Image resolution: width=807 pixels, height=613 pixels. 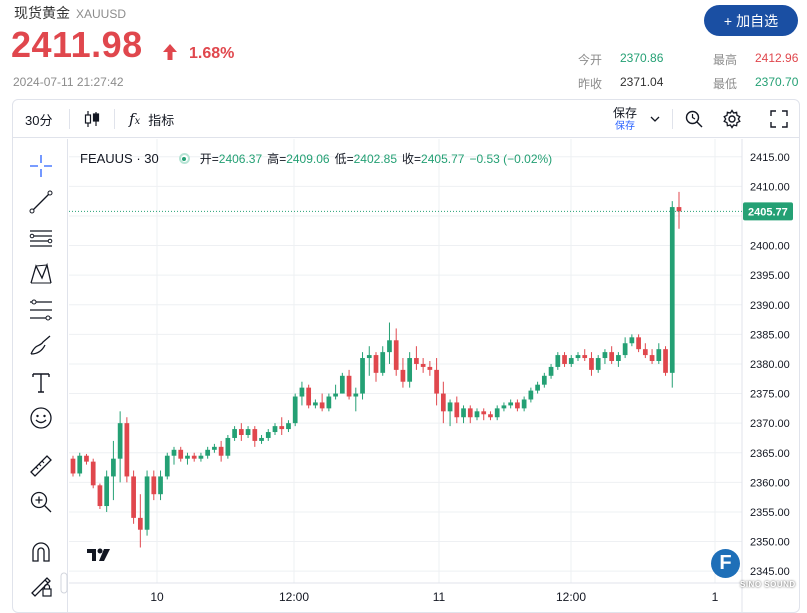 I want to click on ruler-icon, so click(x=41, y=466).